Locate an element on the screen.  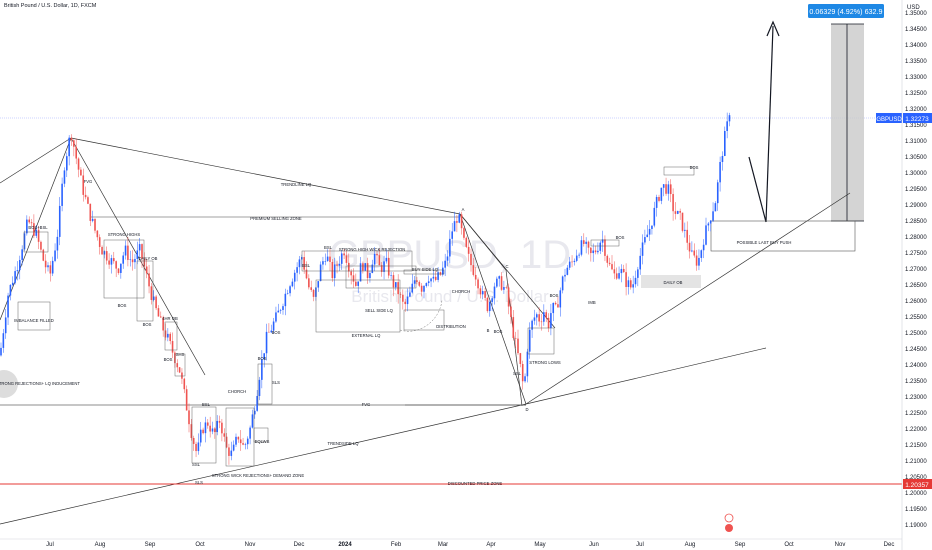
currency-label: USD is located at coordinates (913, 8).